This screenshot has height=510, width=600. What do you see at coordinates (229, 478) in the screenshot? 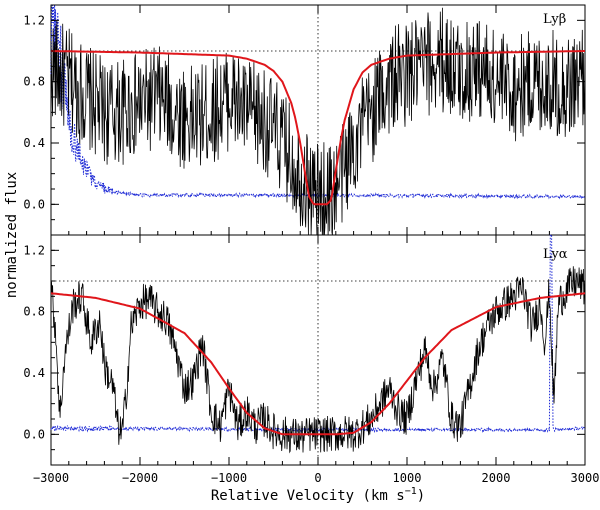
I see `x-tick-label: −1000` at bounding box center [229, 478].